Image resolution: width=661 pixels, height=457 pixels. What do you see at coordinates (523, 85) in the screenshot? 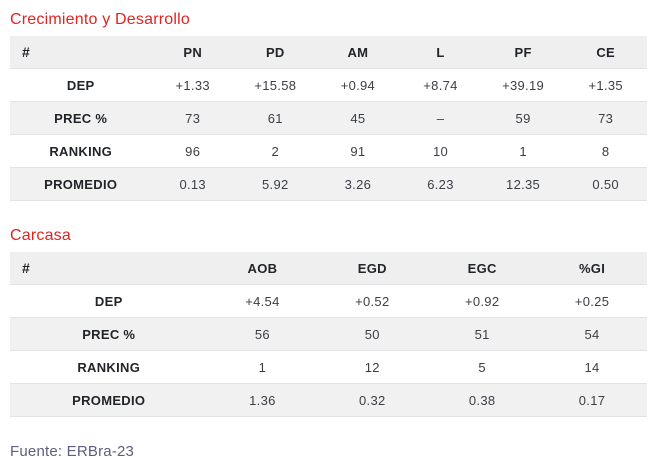
I see `cell-value: +39.19` at bounding box center [523, 85].